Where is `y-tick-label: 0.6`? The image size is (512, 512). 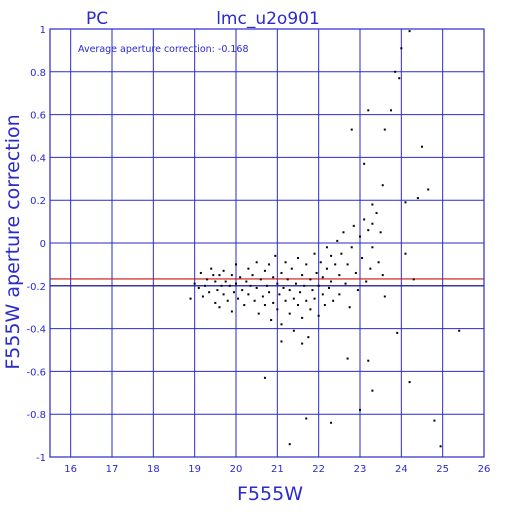
y-tick-label: 0.6 is located at coordinates (38, 116).